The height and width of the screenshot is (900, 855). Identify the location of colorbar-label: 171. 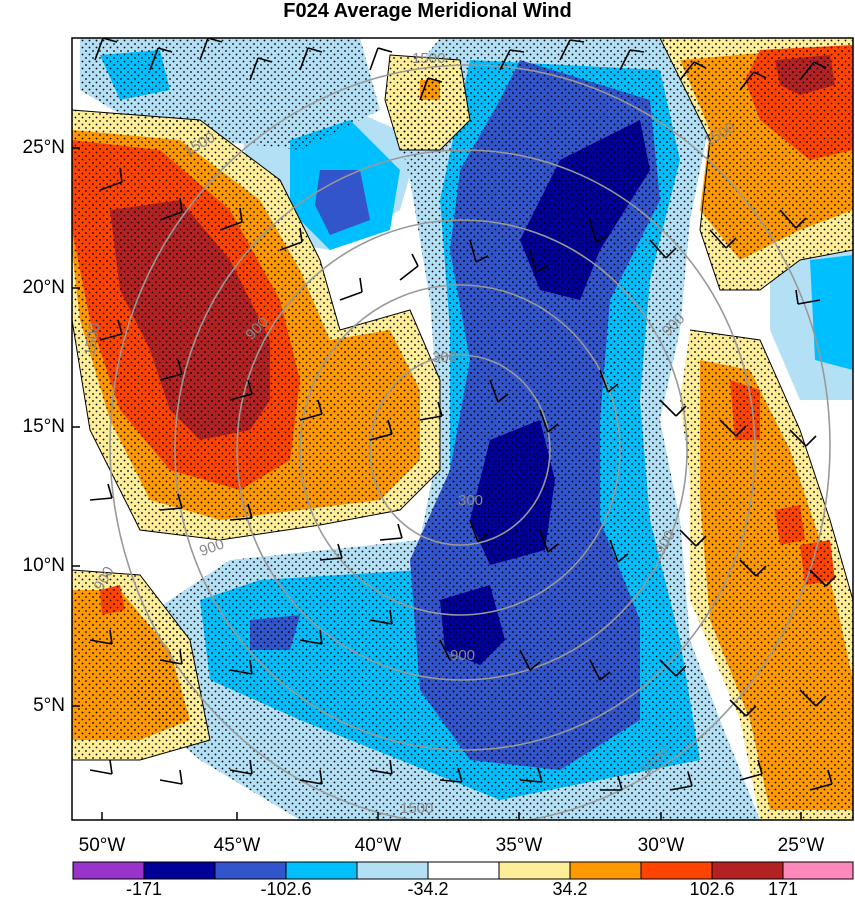
(783, 889).